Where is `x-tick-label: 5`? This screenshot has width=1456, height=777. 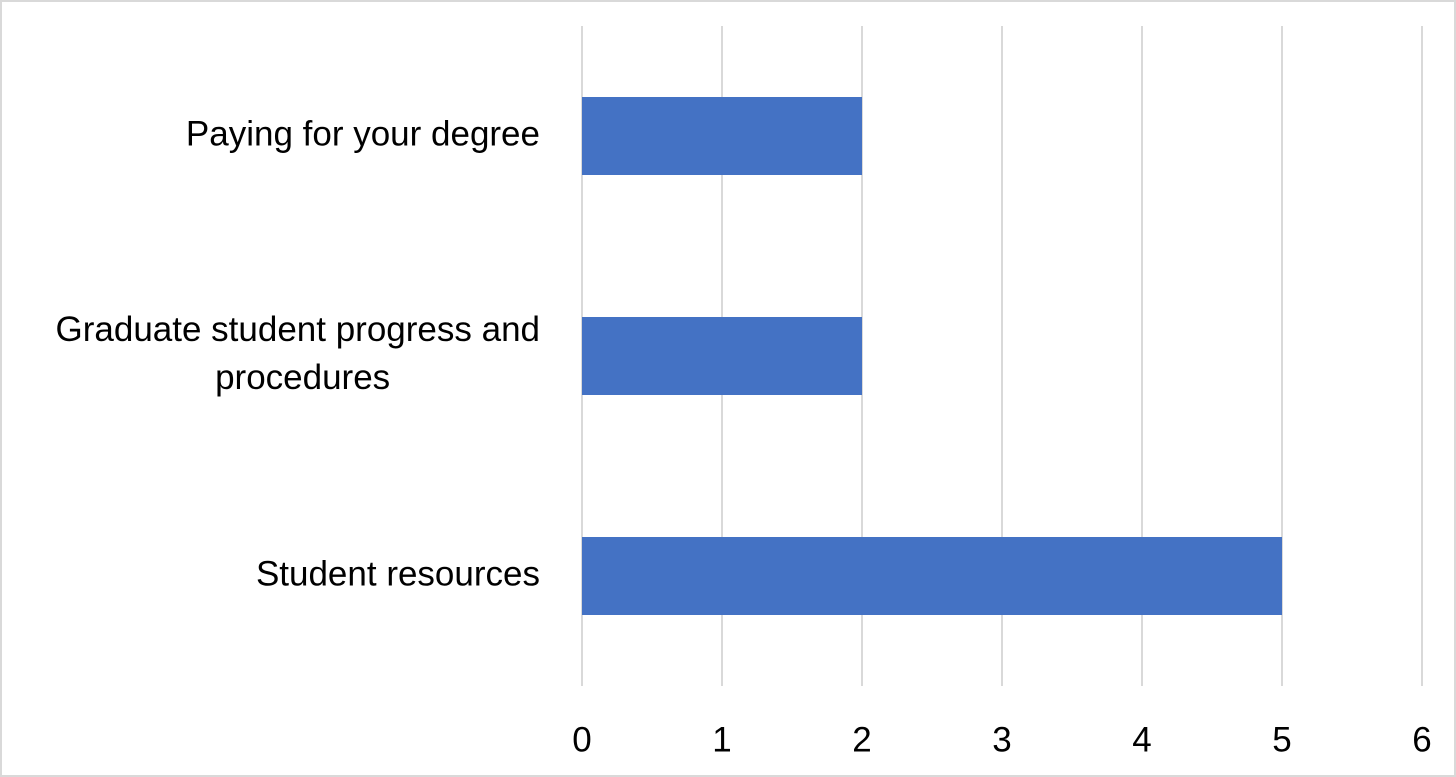
x-tick-label: 5 is located at coordinates (1281, 739).